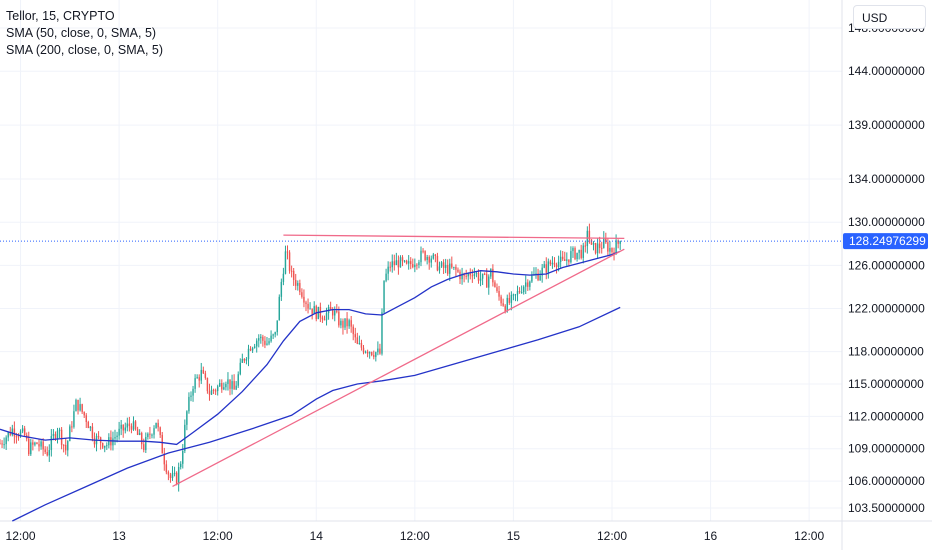 Image resolution: width=932 pixels, height=550 pixels. I want to click on resistance-trendline, so click(454, 237).